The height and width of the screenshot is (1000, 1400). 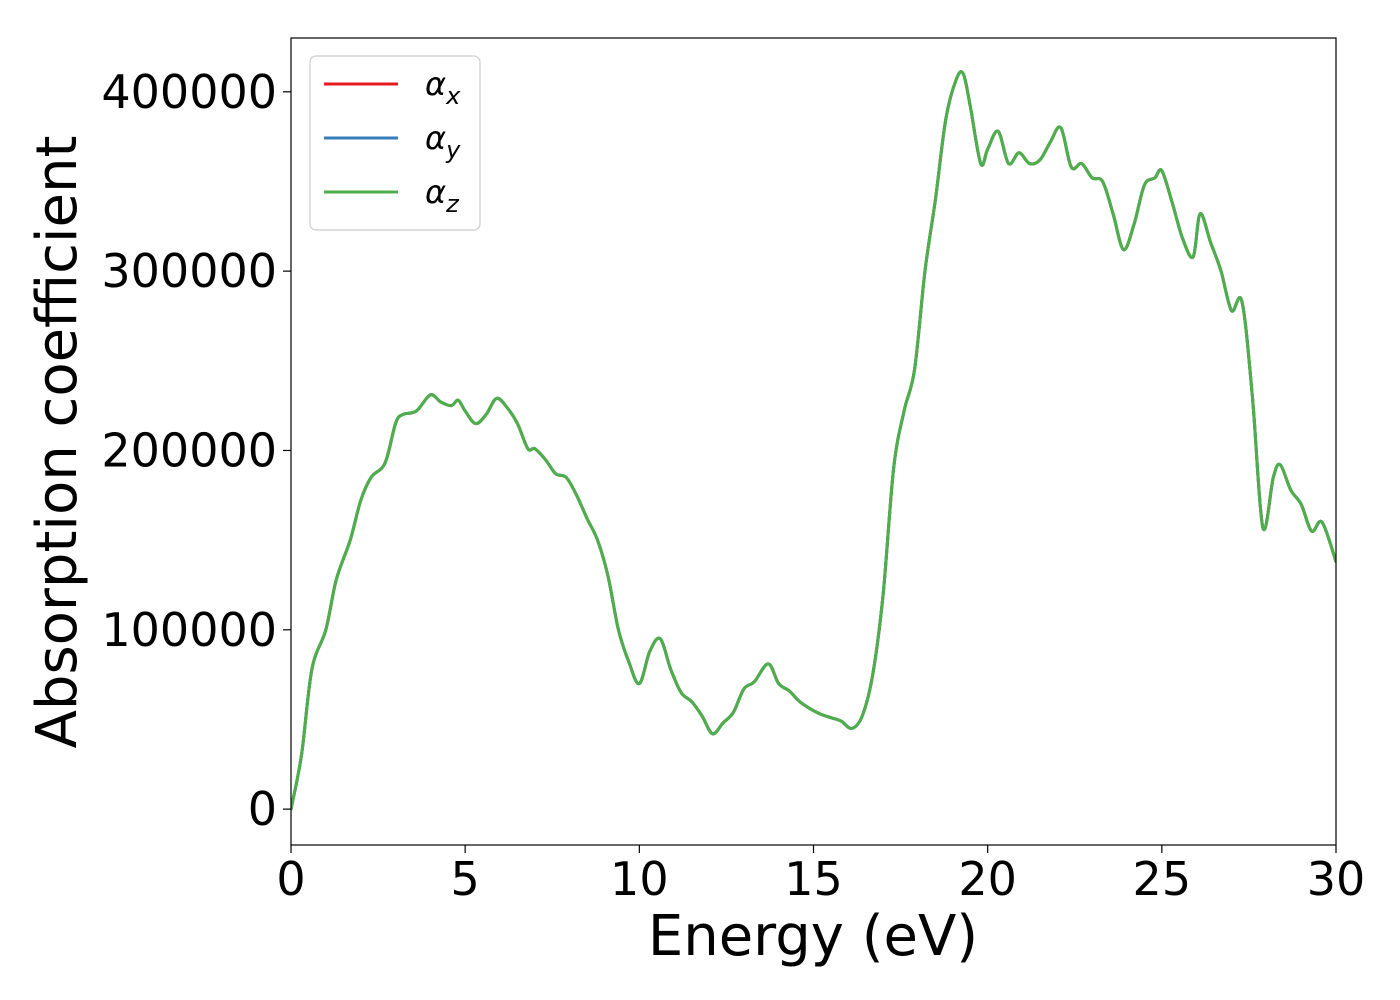 I want to click on x-tick-label: 30, so click(x=1336, y=879).